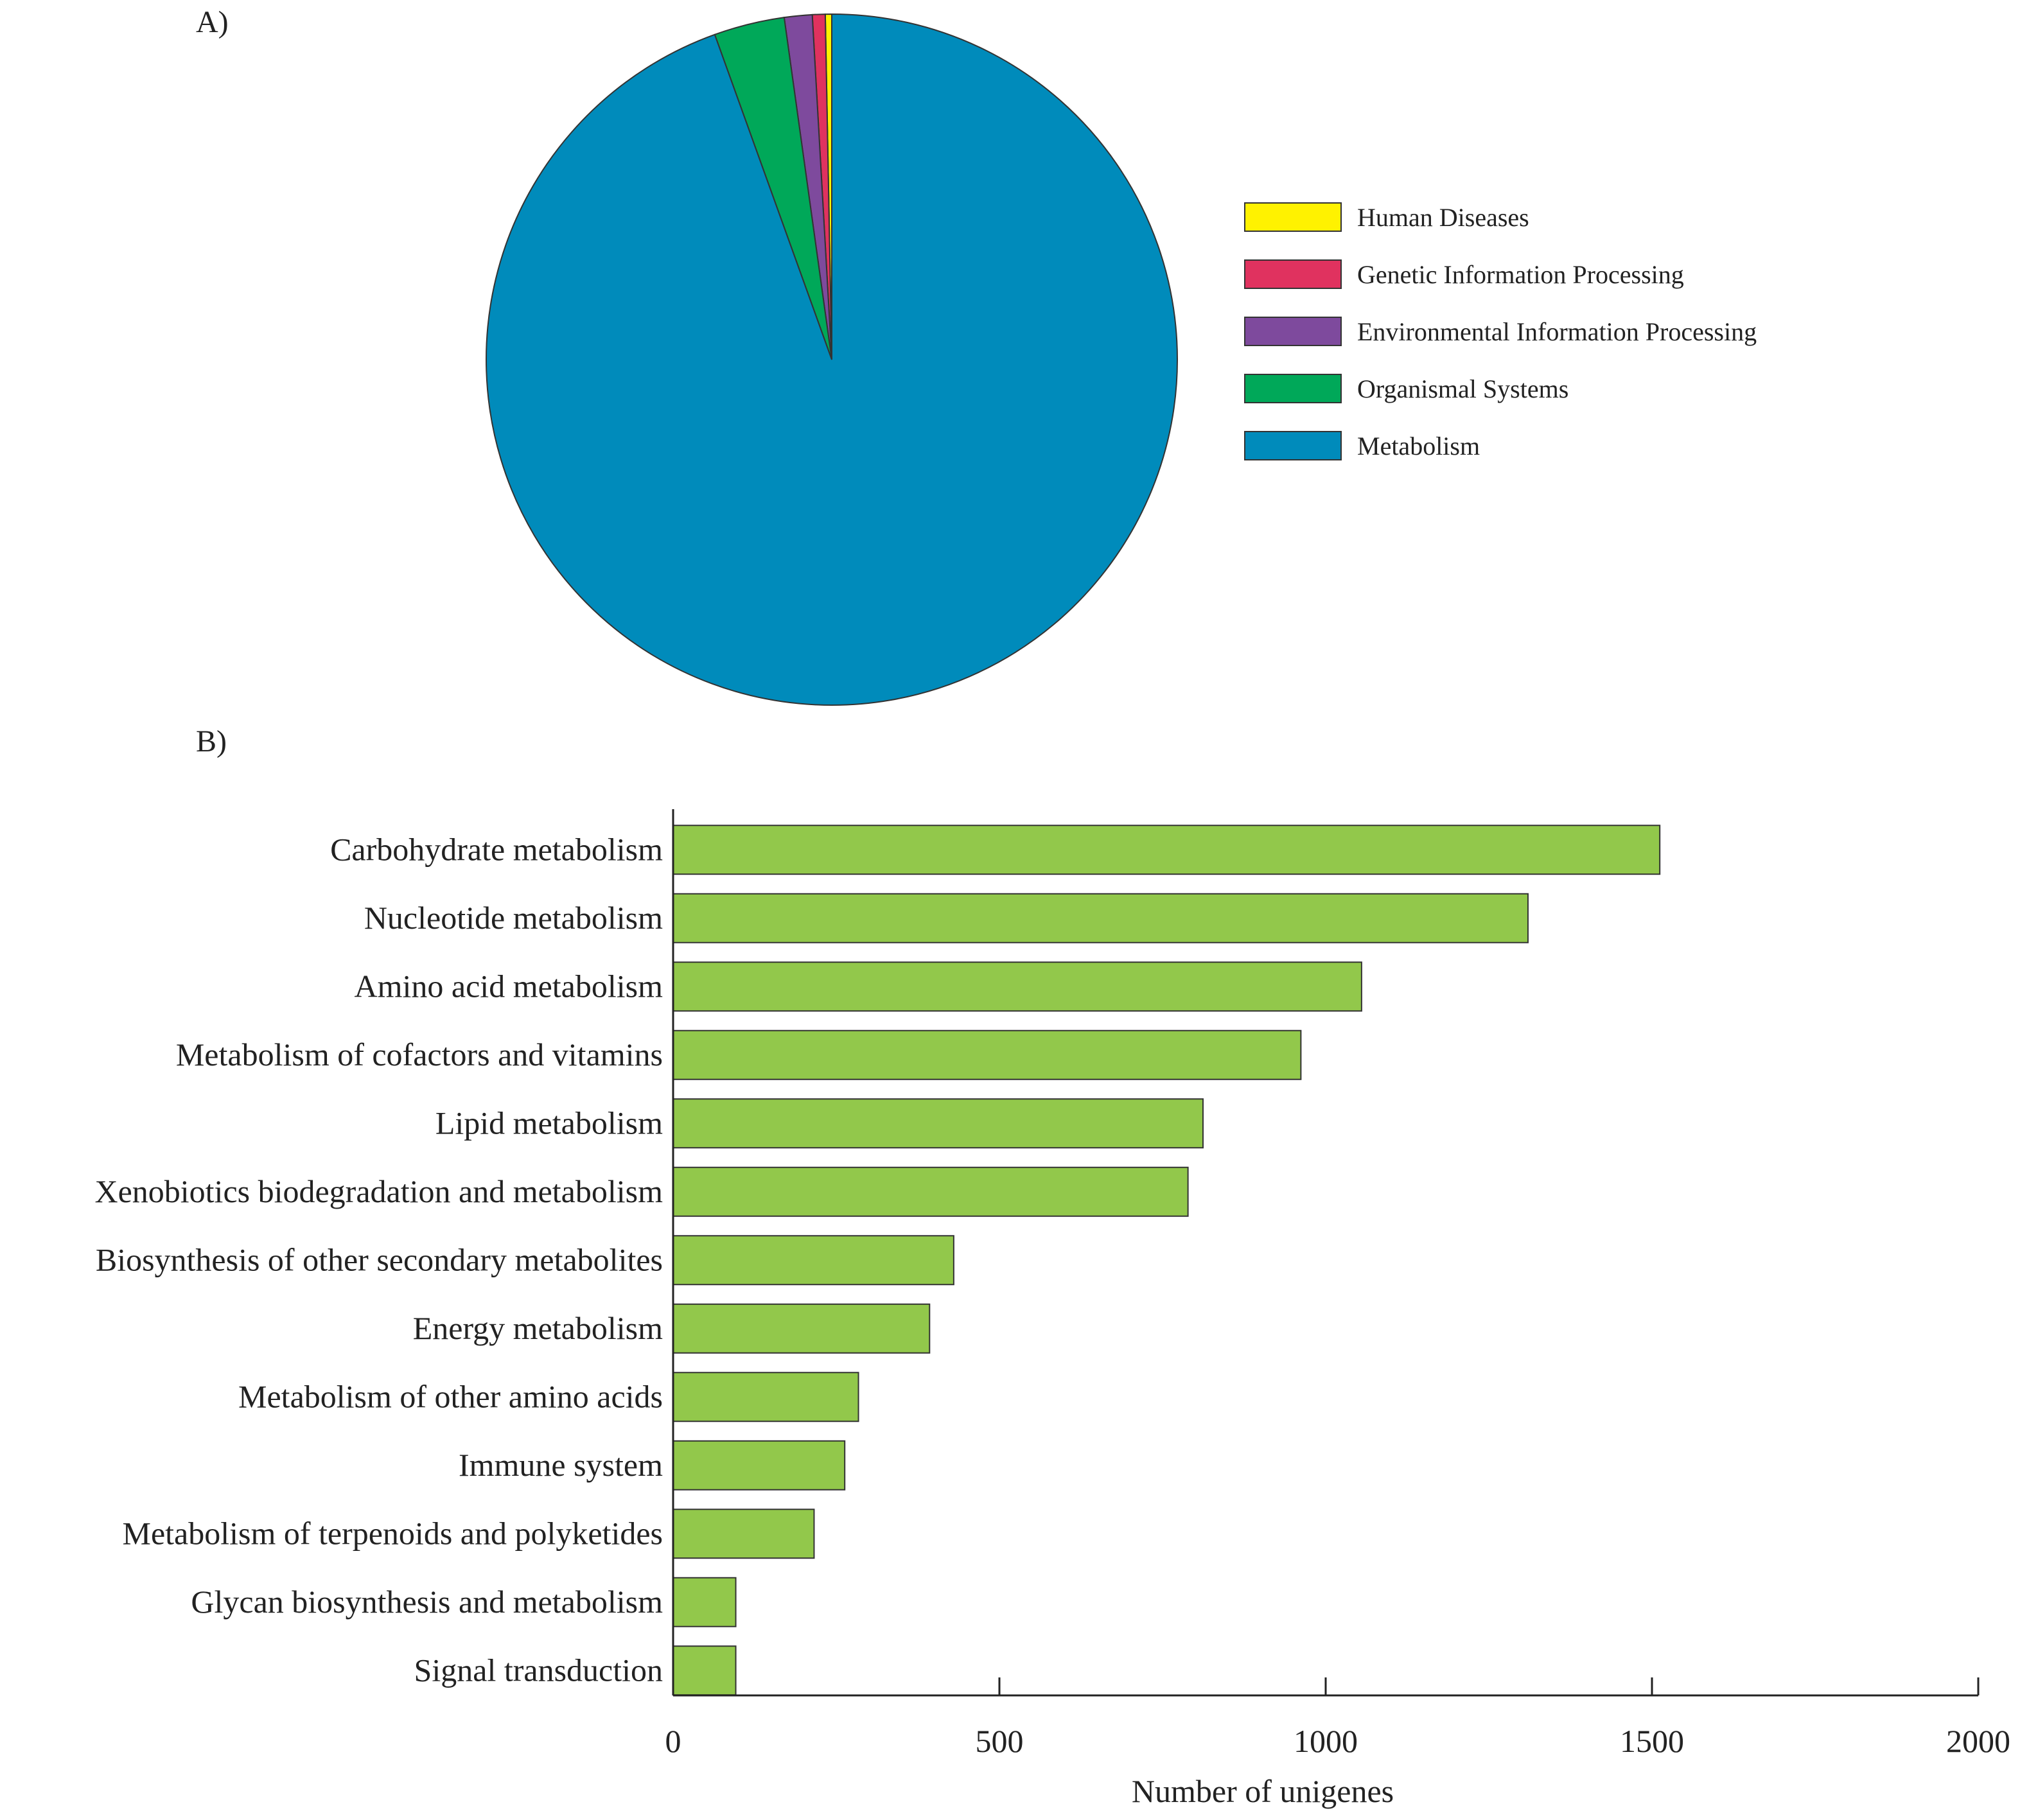  Describe the element at coordinates (1521, 275) in the screenshot. I see `legend-label-genetic-information-processing: Genetic Information Processing` at that location.